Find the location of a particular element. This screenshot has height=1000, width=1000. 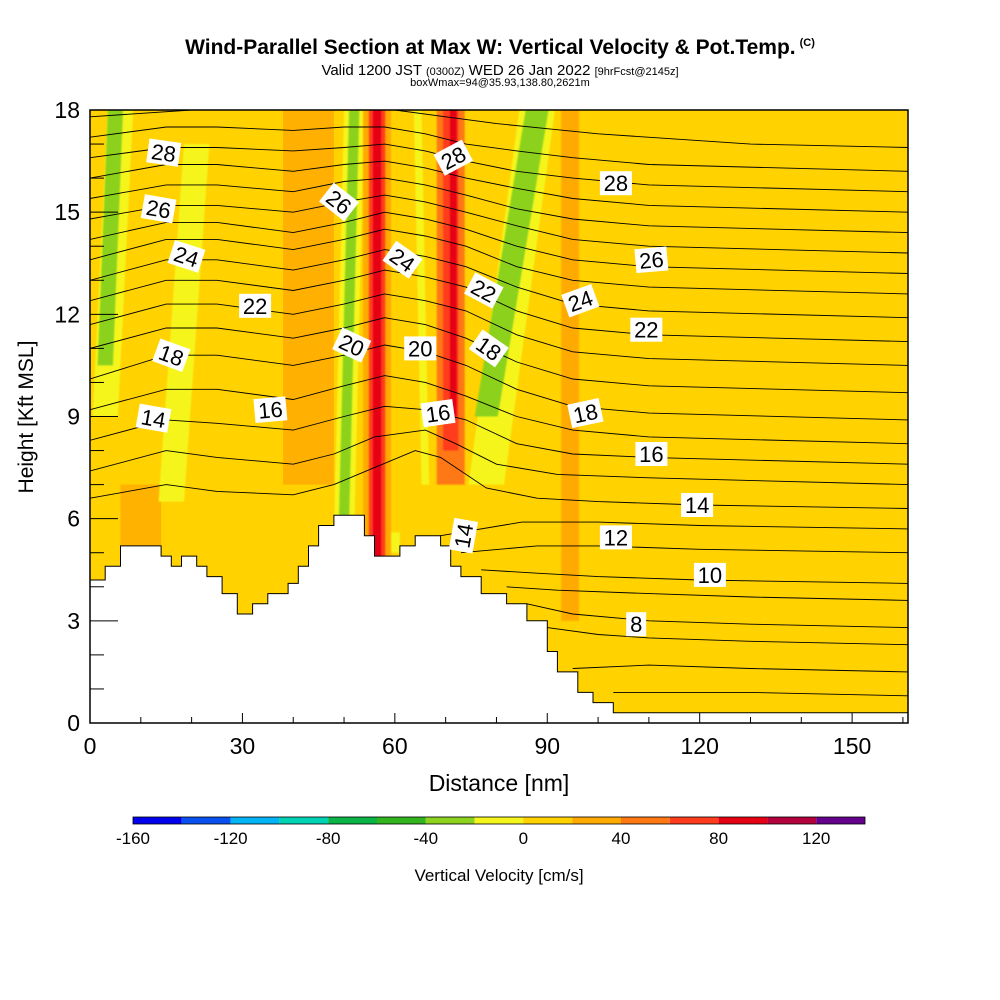

x-tick-label: 0 is located at coordinates (90, 746).